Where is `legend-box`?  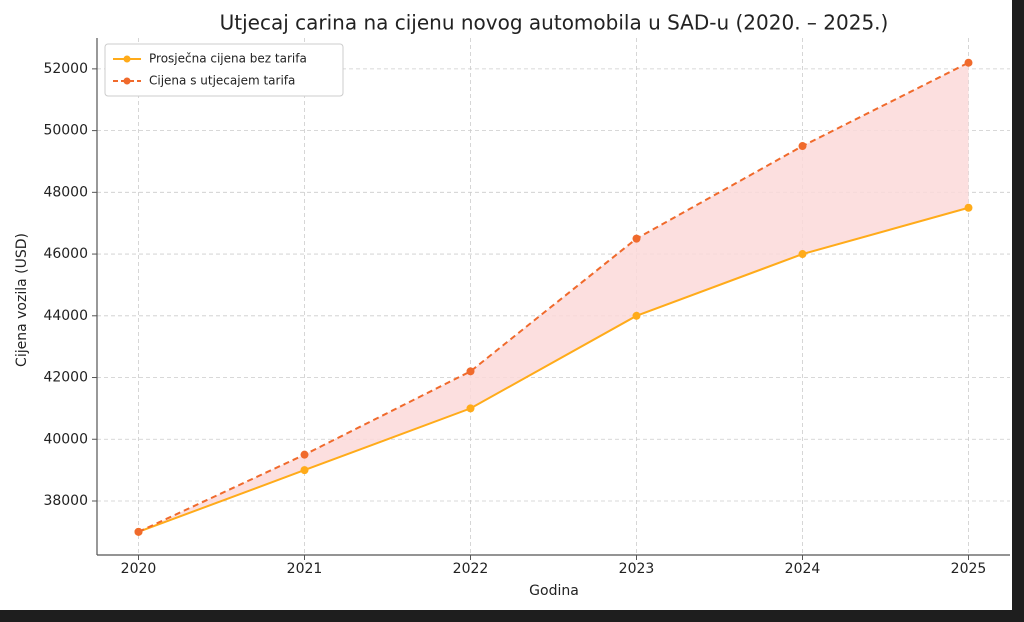
legend-box is located at coordinates (224, 70).